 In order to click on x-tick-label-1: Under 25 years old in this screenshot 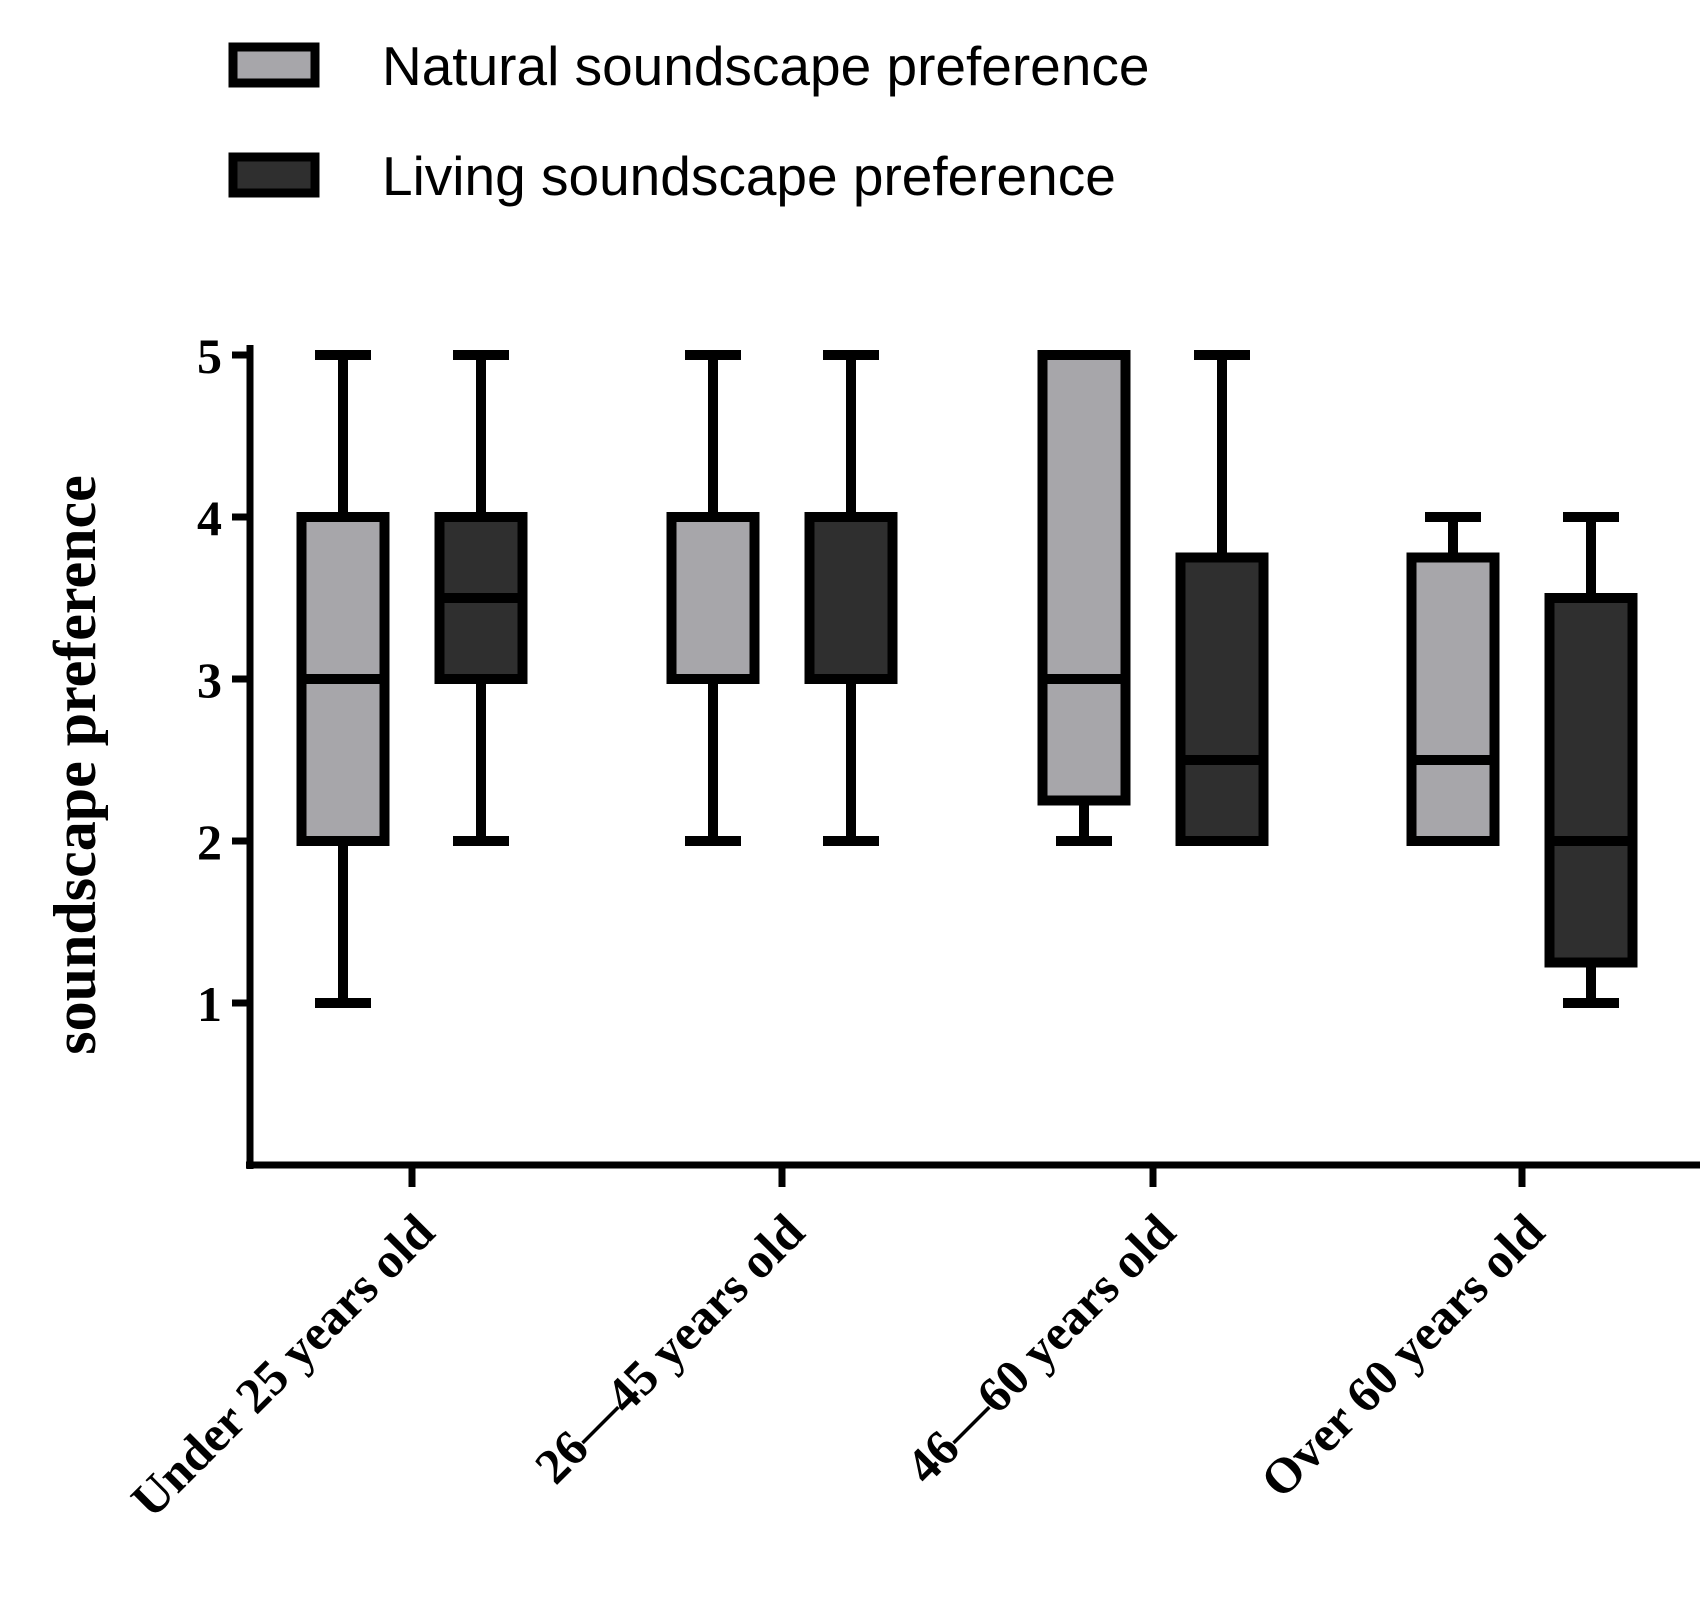, I will do `click(282, 1365)`.